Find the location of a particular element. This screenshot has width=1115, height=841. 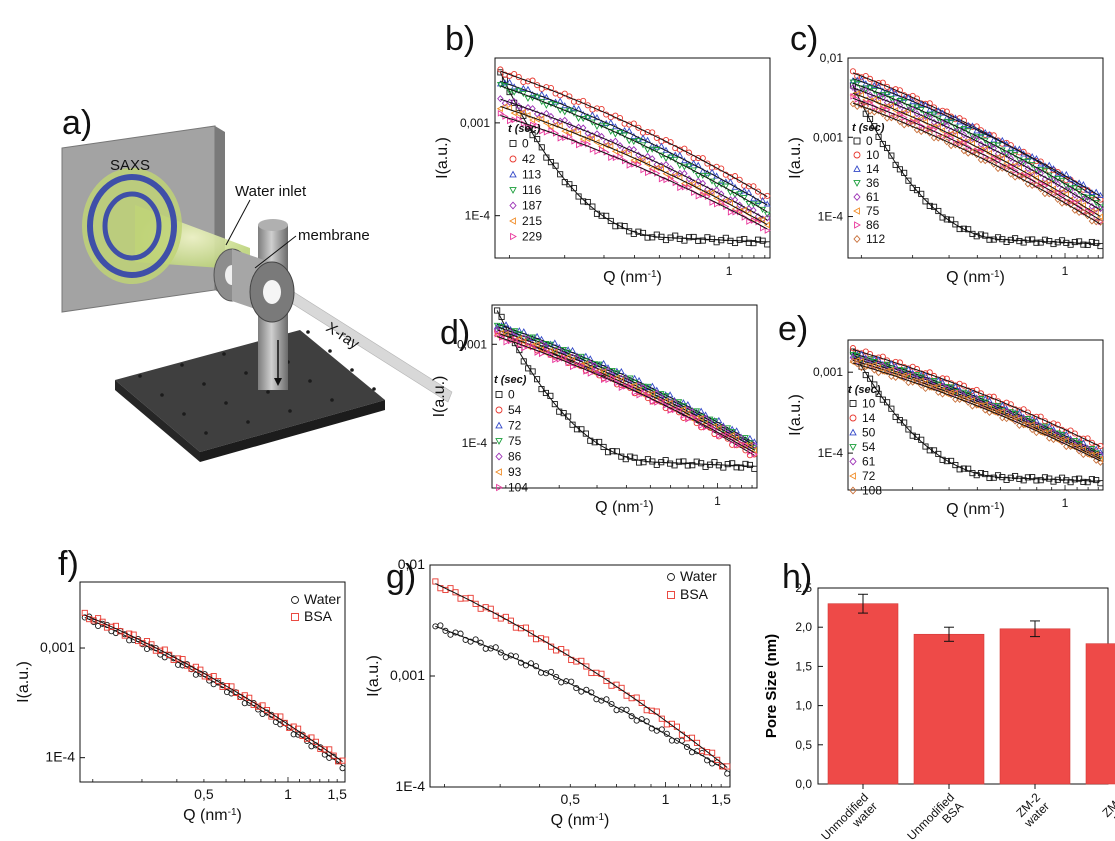

base-plate-holes is located at coordinates (257, 382).